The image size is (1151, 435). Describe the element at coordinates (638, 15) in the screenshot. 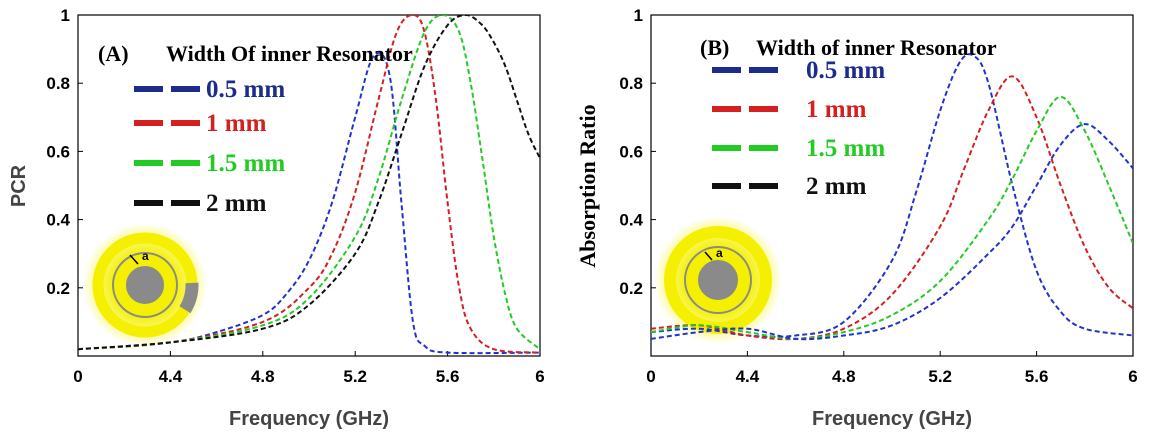

I see `panel-b-y-tick-label: 1` at that location.